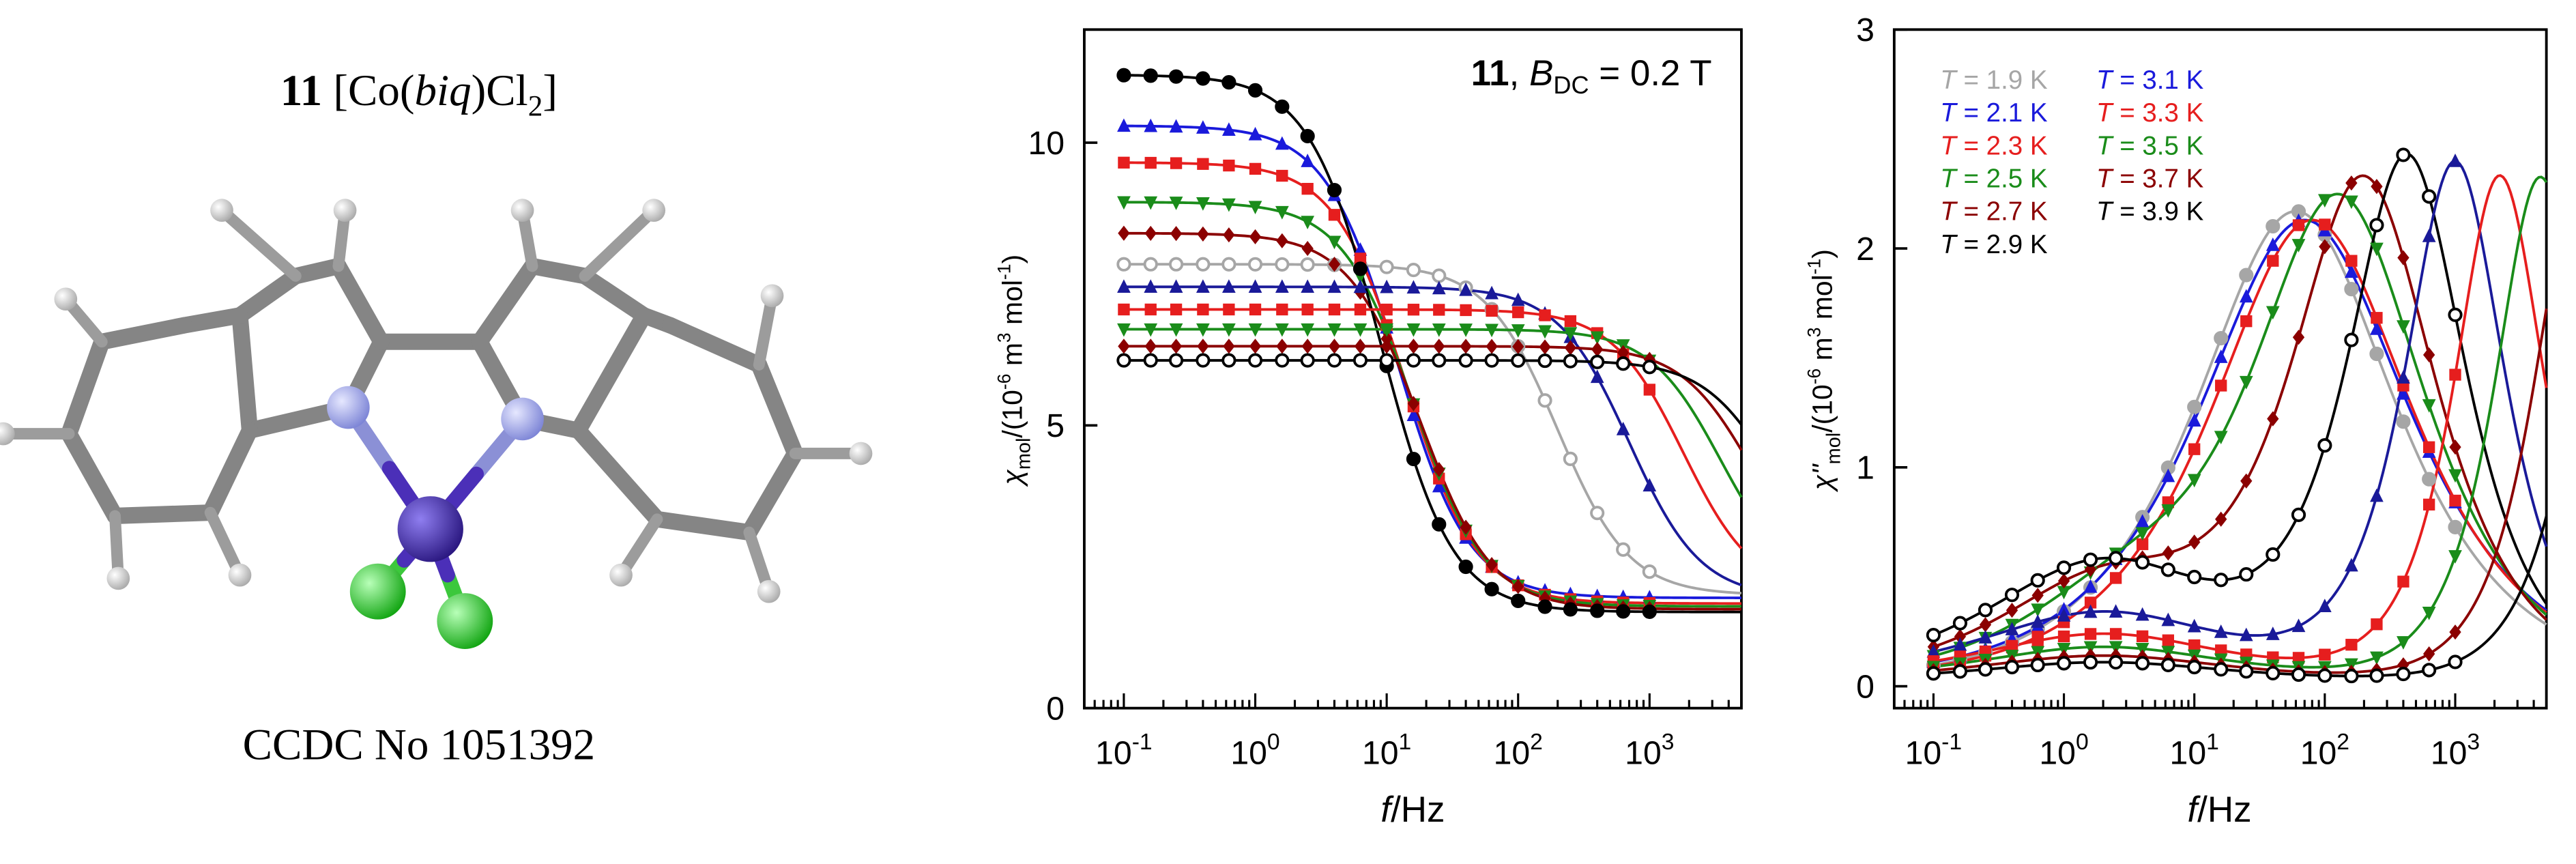  Describe the element at coordinates (465, 621) in the screenshot. I see `chlorine-atom` at that location.